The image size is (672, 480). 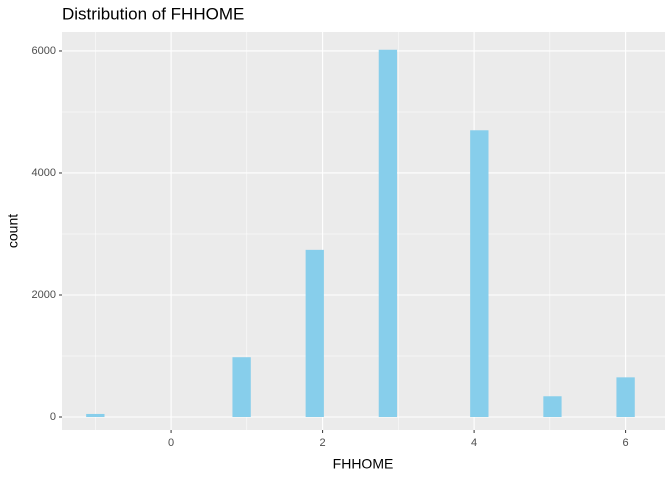 I want to click on y-axis-title: count, so click(x=13, y=231).